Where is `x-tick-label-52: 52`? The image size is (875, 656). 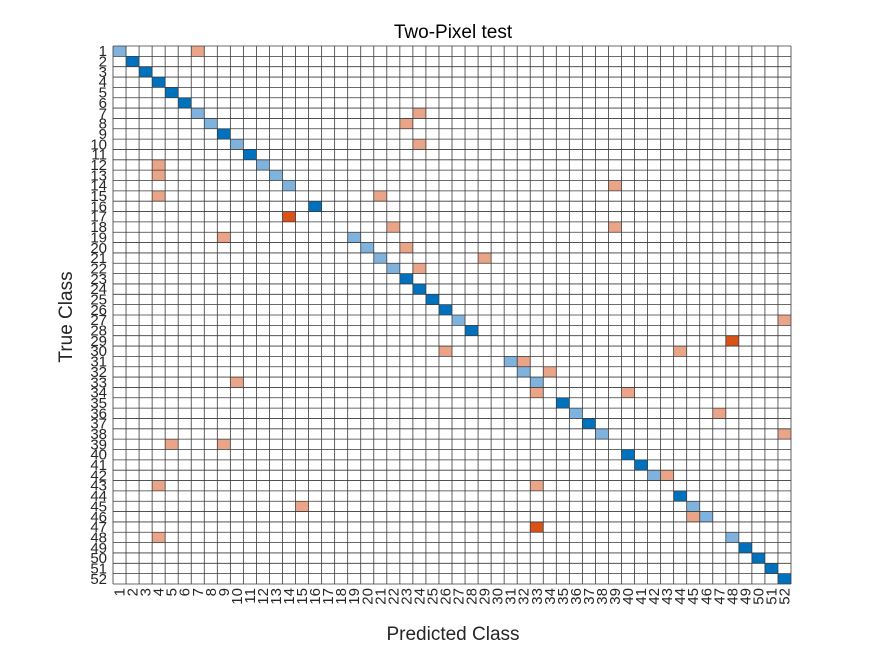
x-tick-label-52: 52 is located at coordinates (784, 596).